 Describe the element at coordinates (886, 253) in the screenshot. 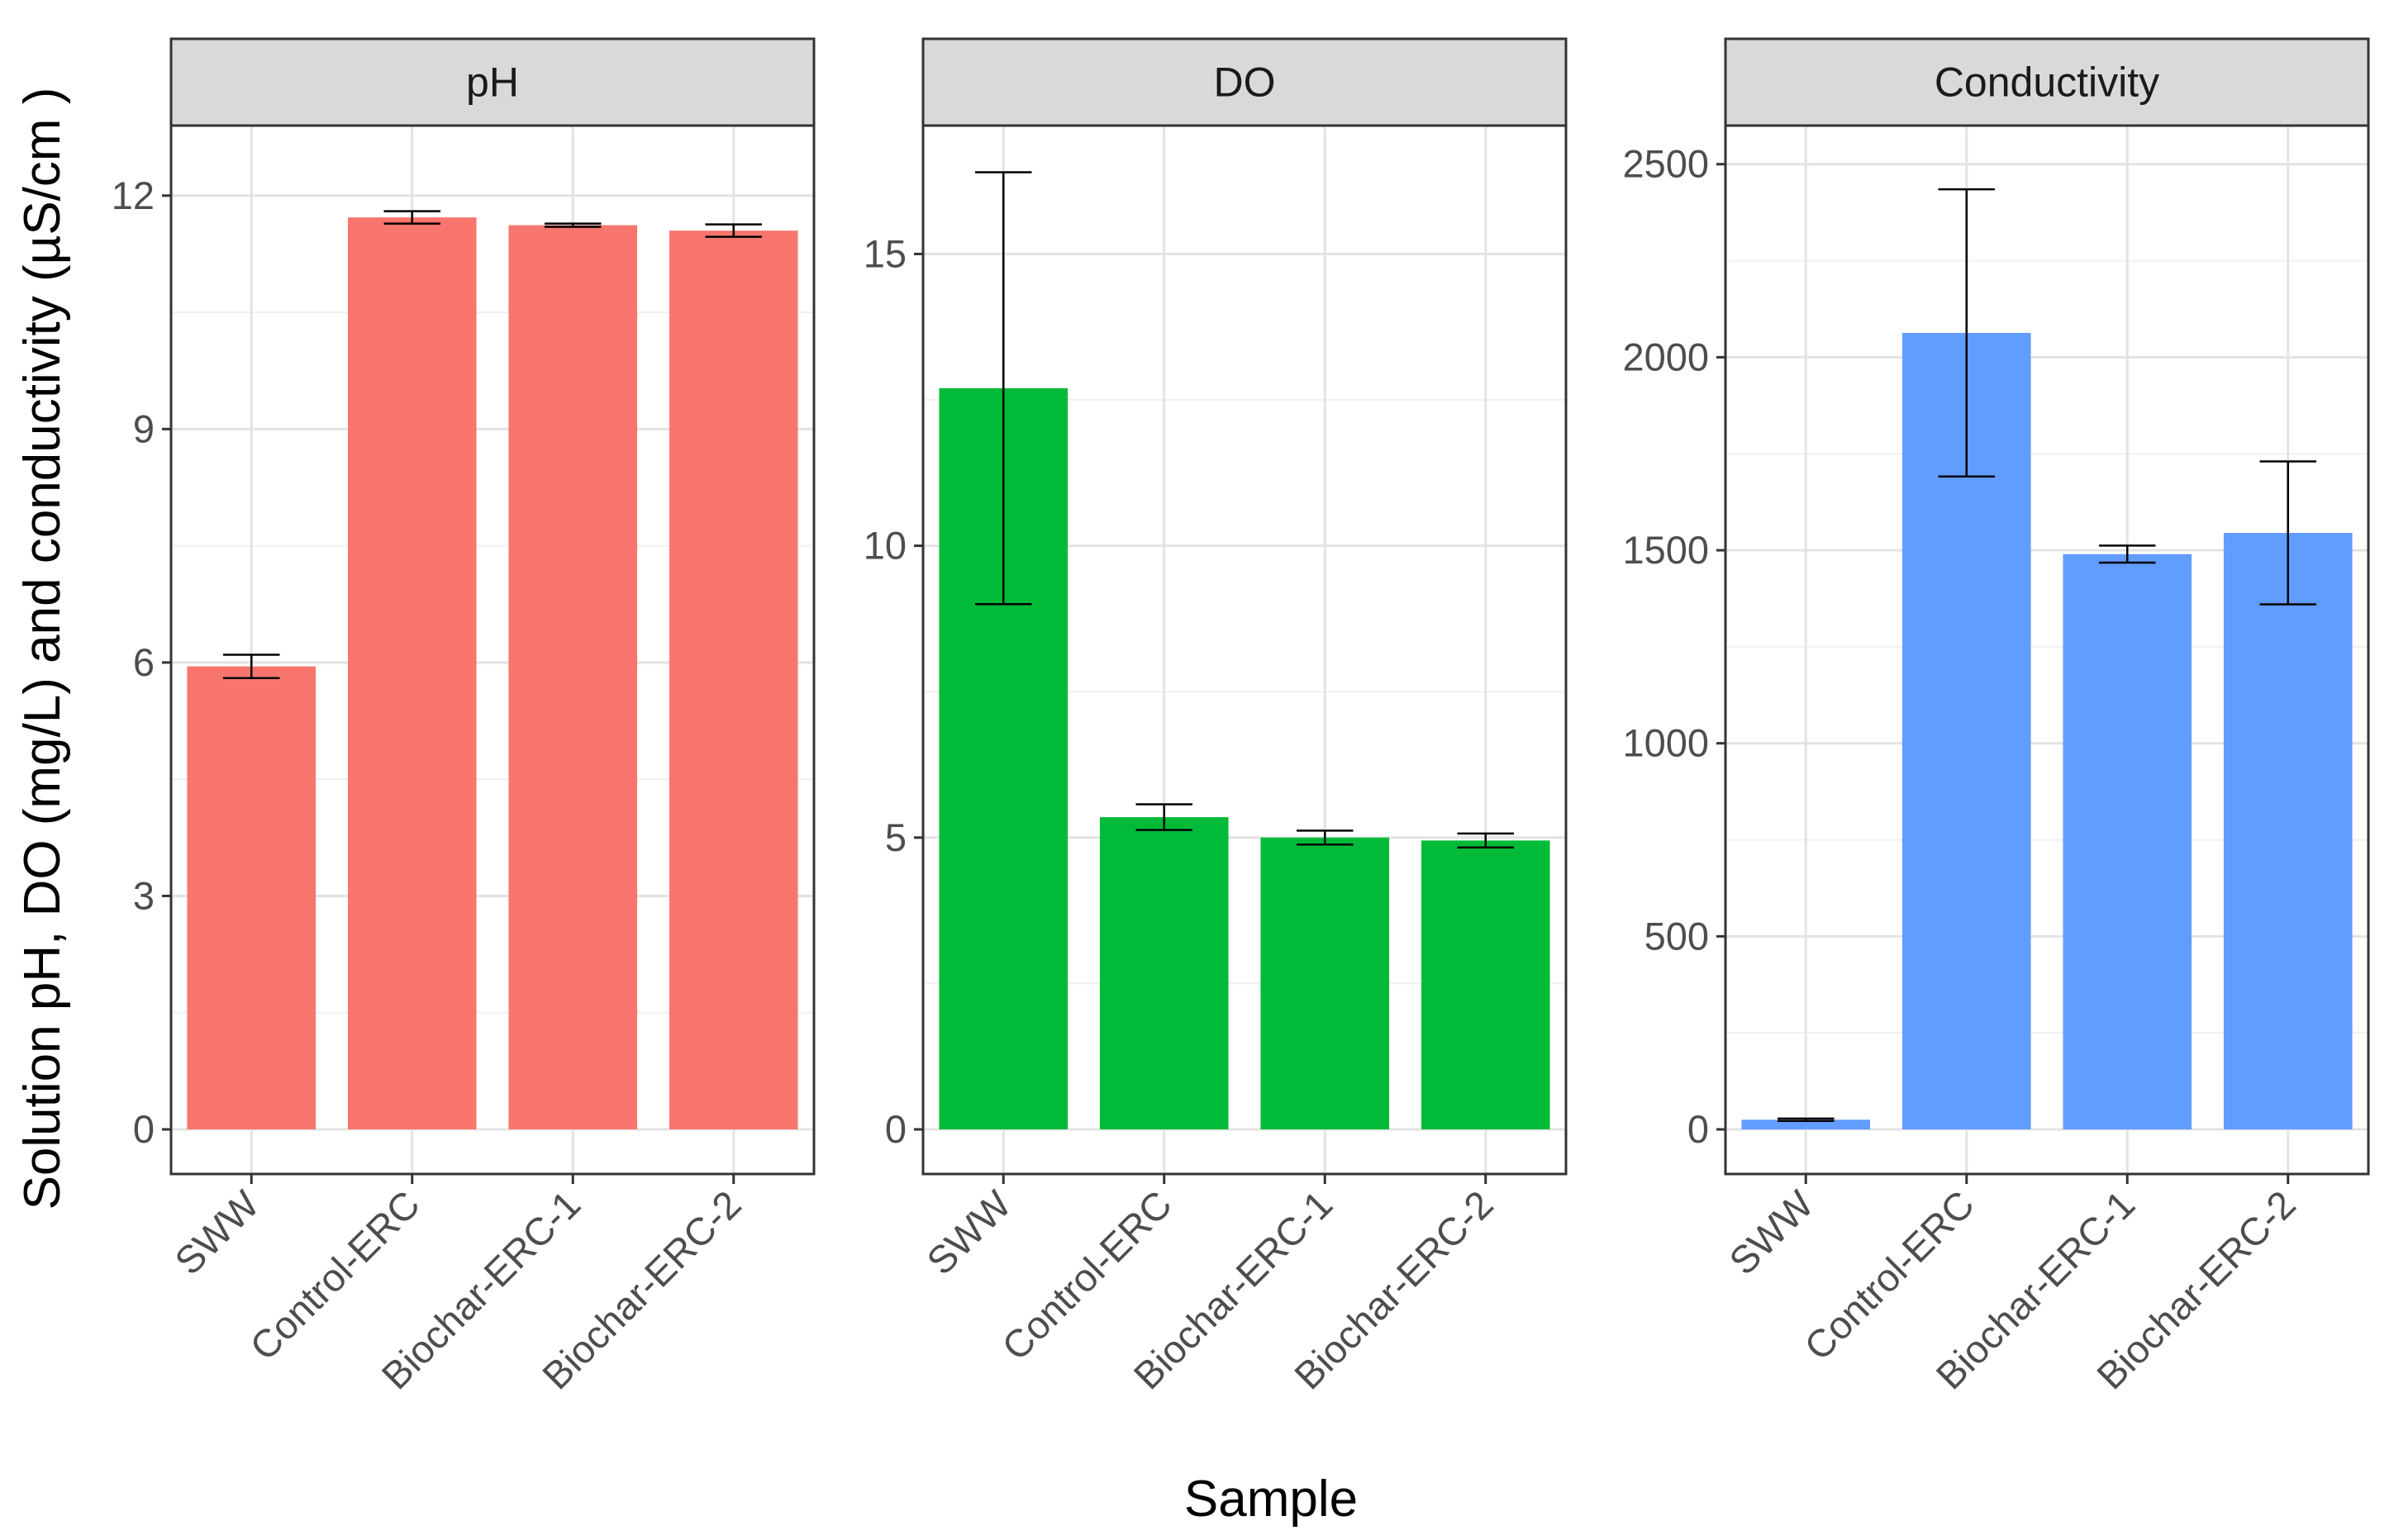

I see `y-tick-label: 15` at that location.